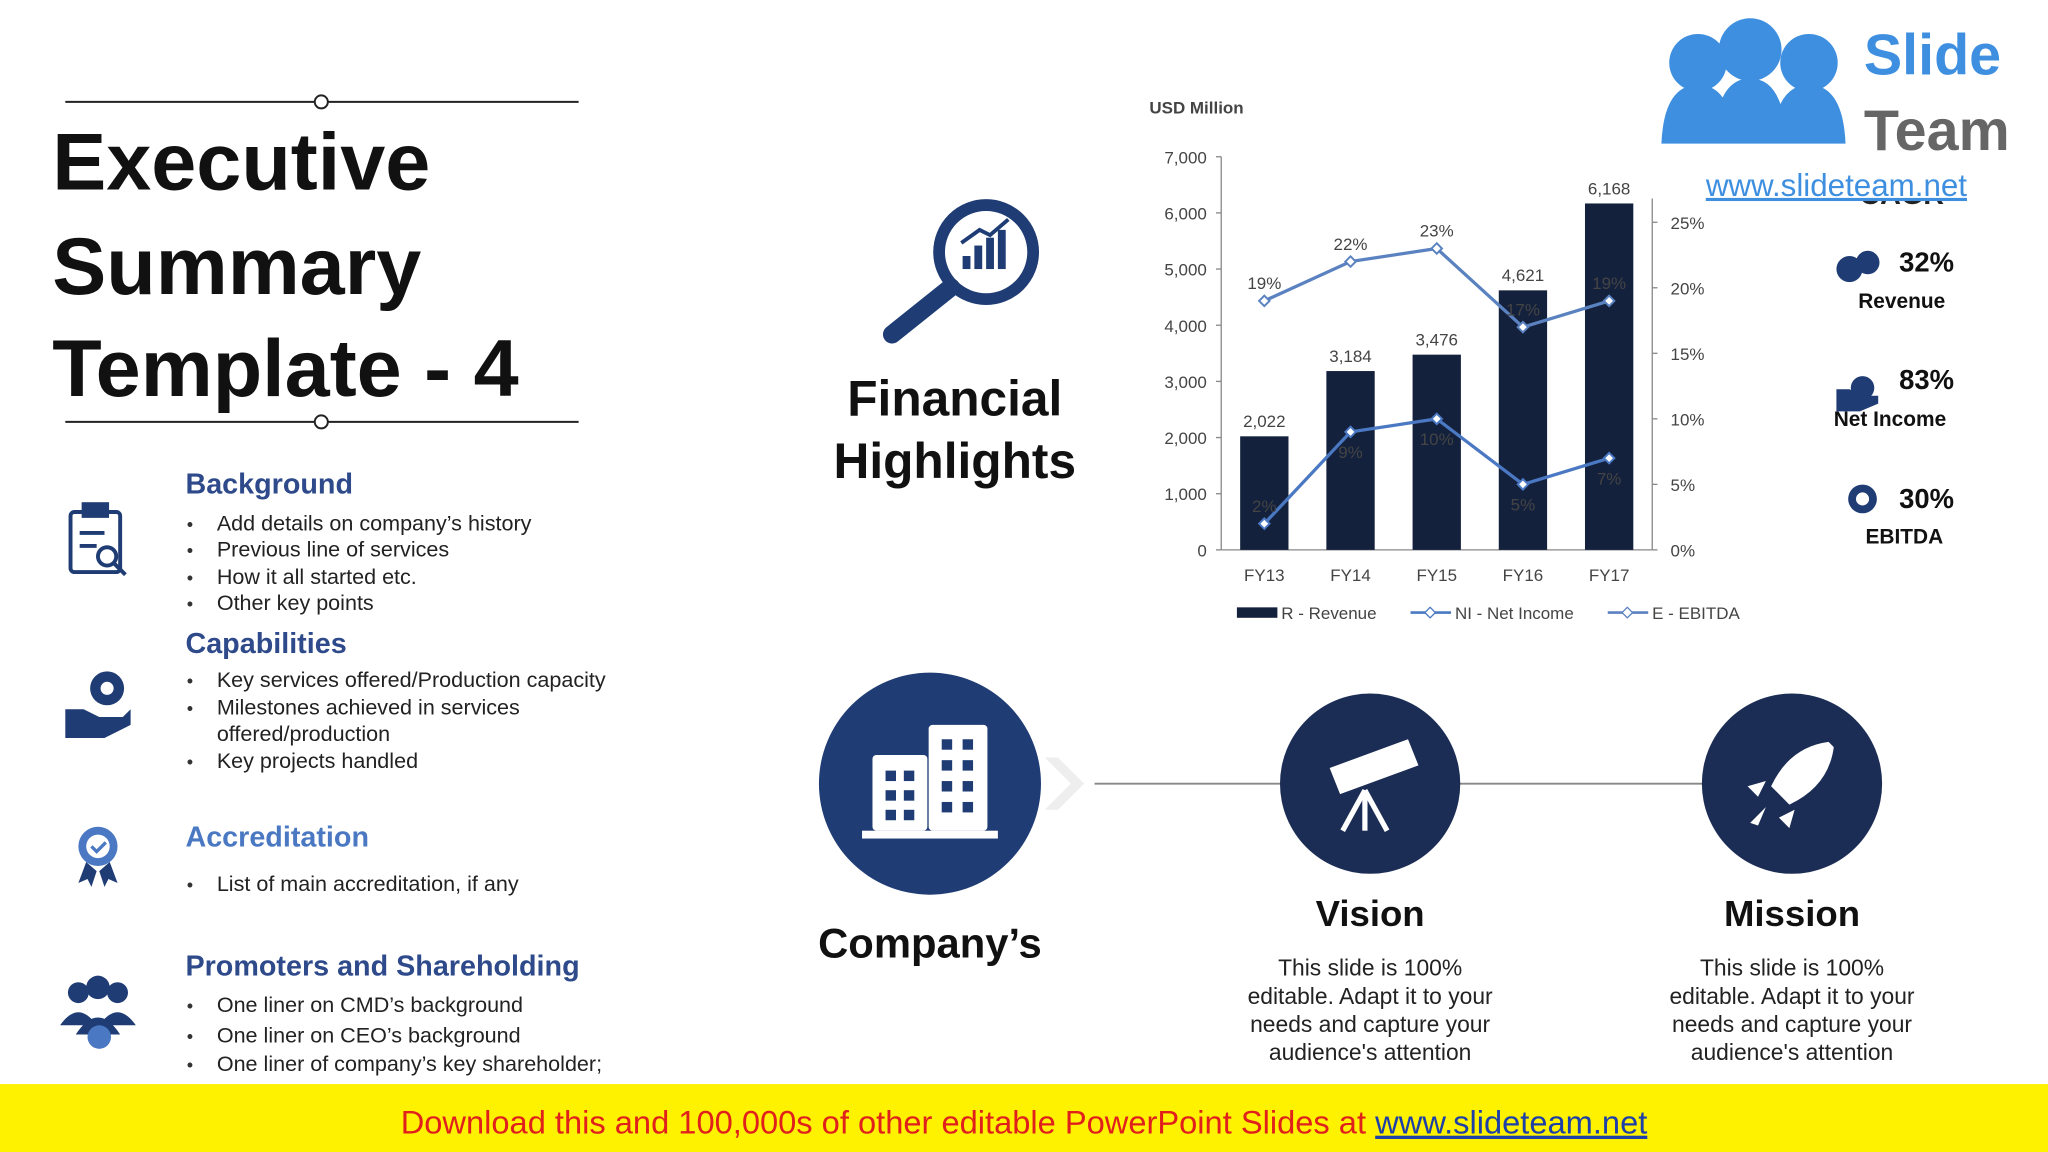 The height and width of the screenshot is (1152, 2048). Describe the element at coordinates (1609, 478) in the screenshot. I see `line-value-label: 7%` at that location.